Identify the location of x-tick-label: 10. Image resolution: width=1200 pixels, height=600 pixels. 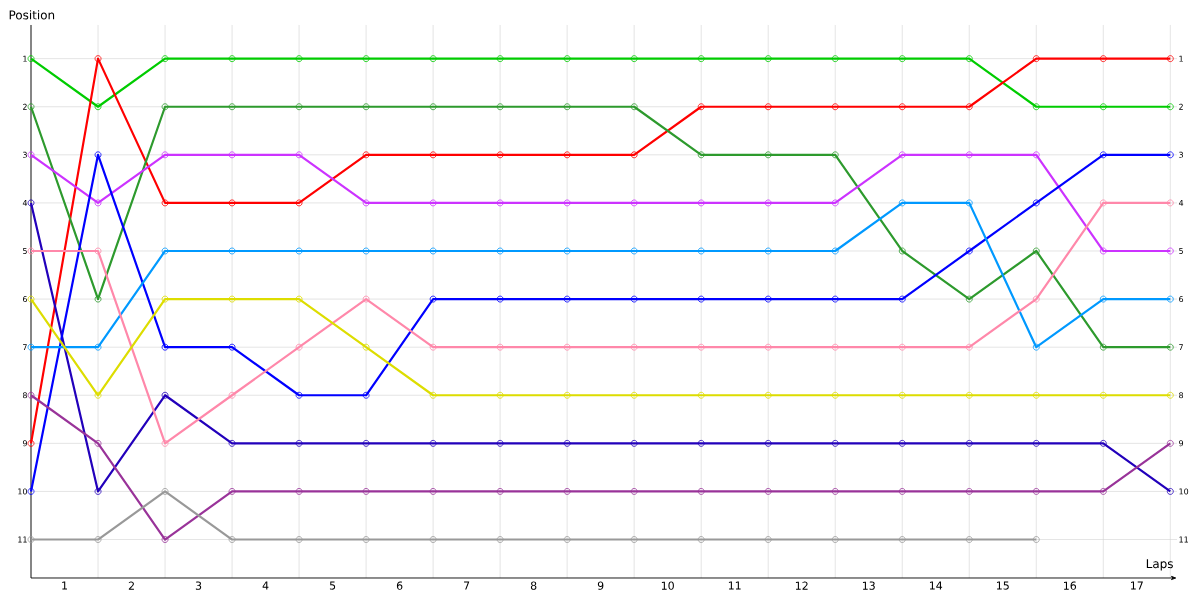
(667, 585).